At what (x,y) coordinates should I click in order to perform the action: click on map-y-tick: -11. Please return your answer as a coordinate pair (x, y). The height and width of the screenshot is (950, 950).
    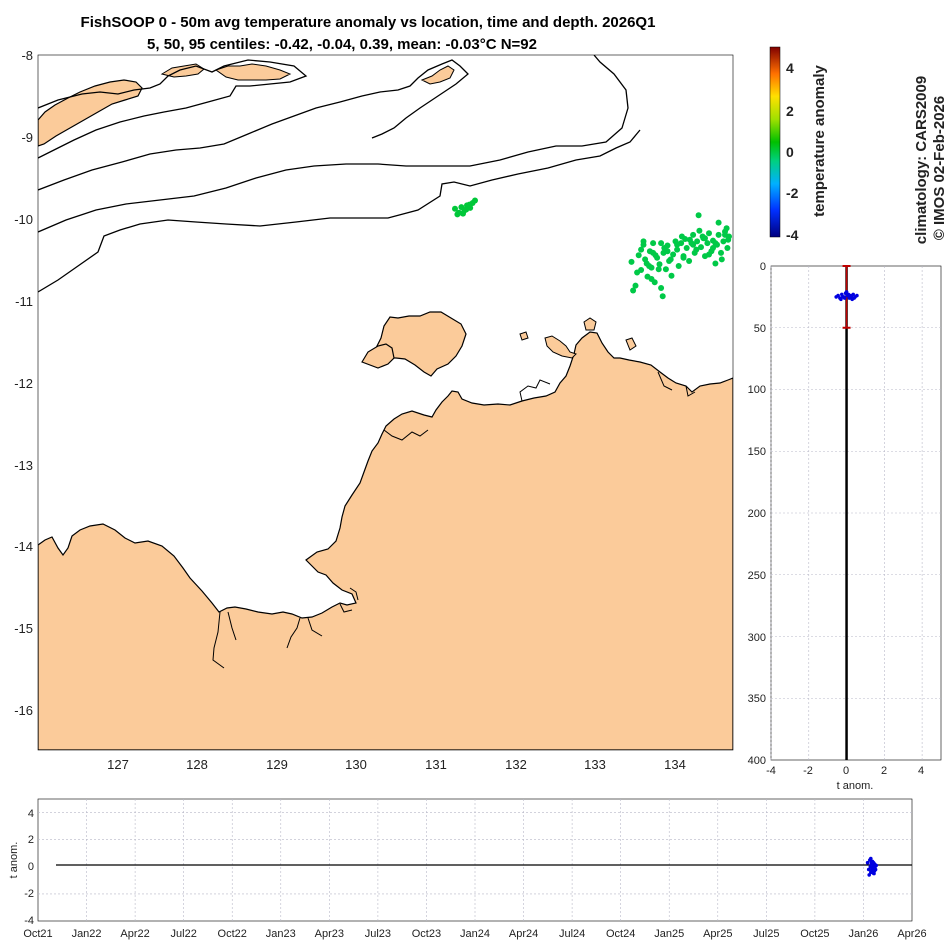
    Looking at the image, I should click on (24, 301).